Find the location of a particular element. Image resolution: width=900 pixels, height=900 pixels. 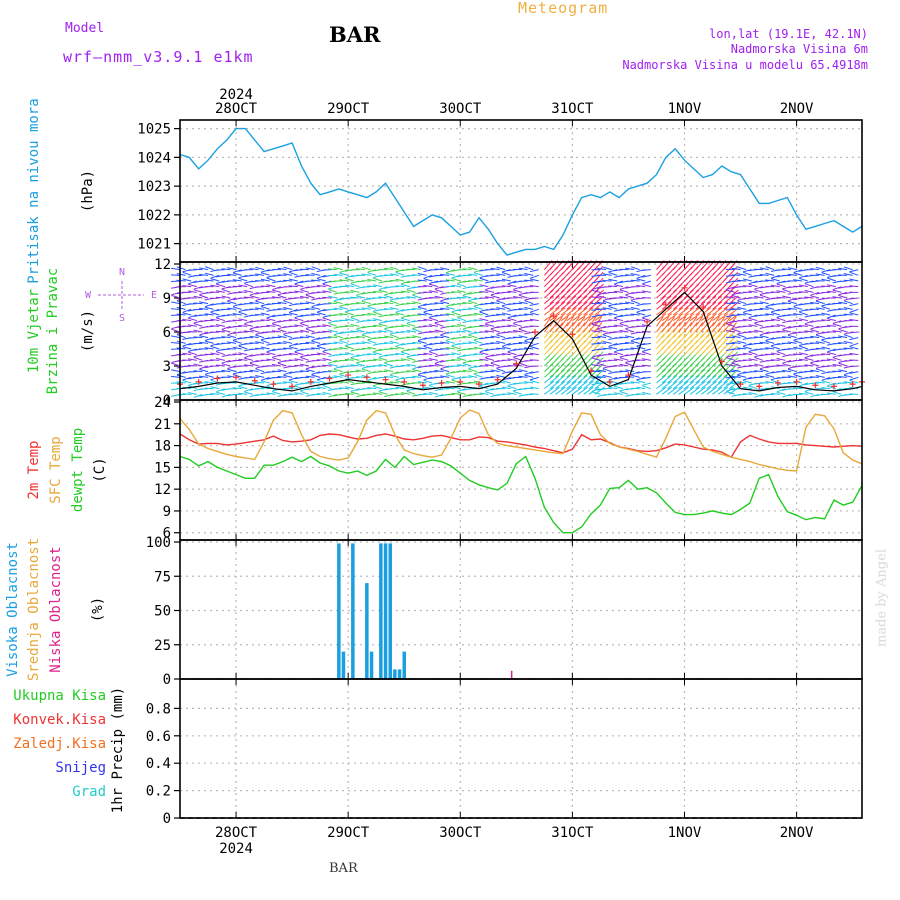

bottom-day-label: 29OCT is located at coordinates (348, 833).